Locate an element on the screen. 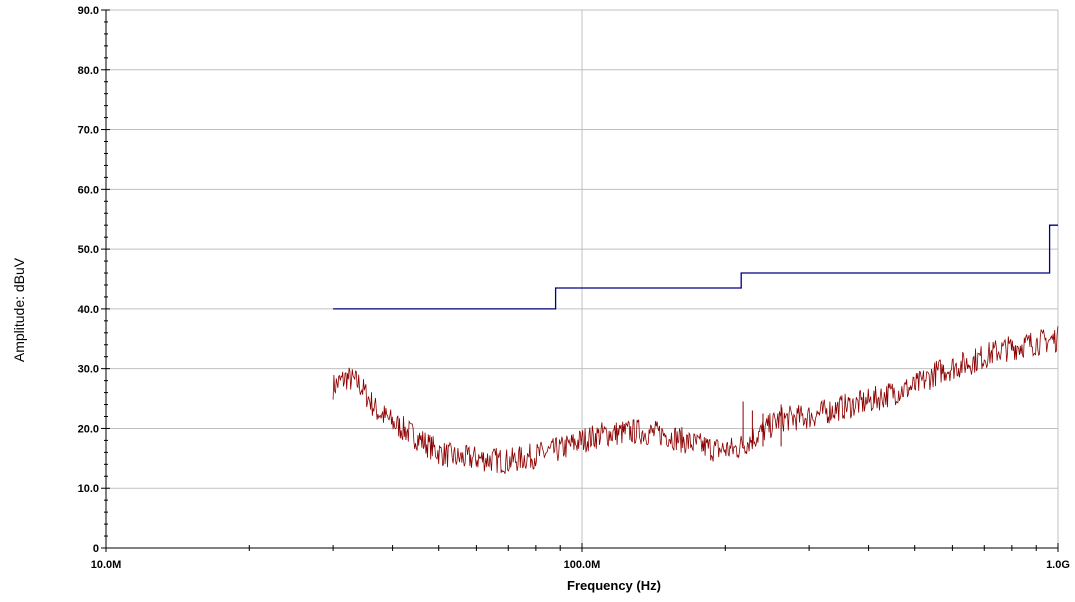 The width and height of the screenshot is (1075, 602). x-axis-label: Frequency (Hz) is located at coordinates (614, 585).